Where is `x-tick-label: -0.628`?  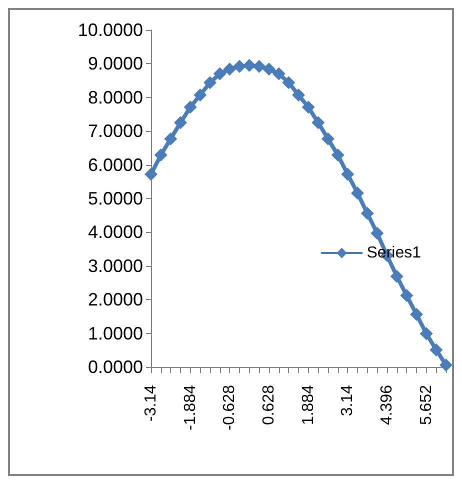
x-tick-label: -0.628 is located at coordinates (229, 407).